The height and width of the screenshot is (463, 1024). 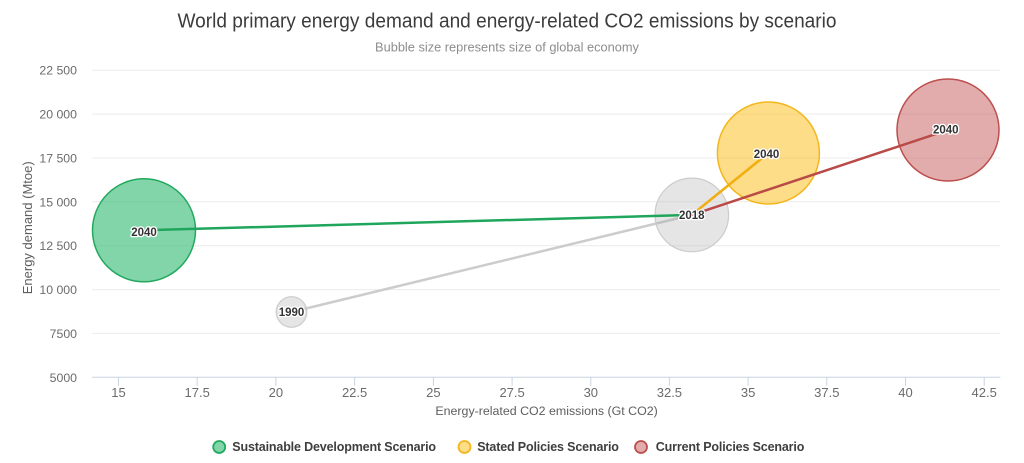 I want to click on svg-text:Sustainable Development Scenar: Sustainable Development Scenario, so click(x=334, y=447).